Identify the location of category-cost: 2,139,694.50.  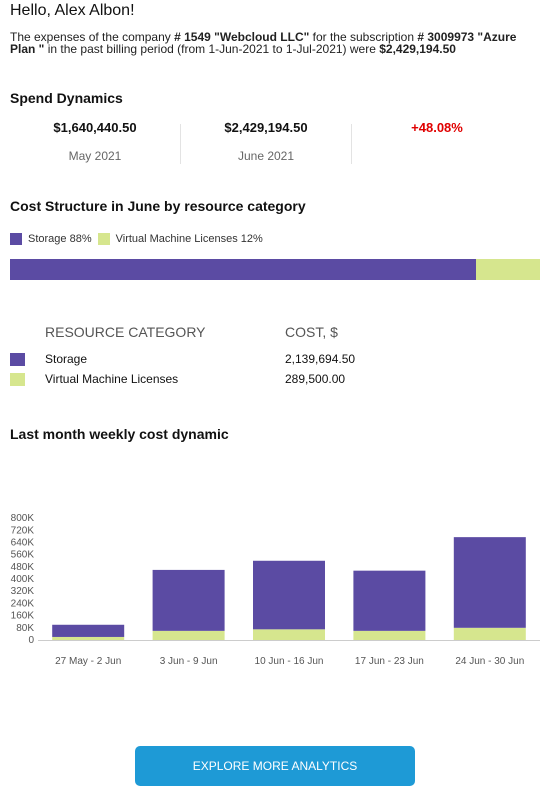
(320, 359).